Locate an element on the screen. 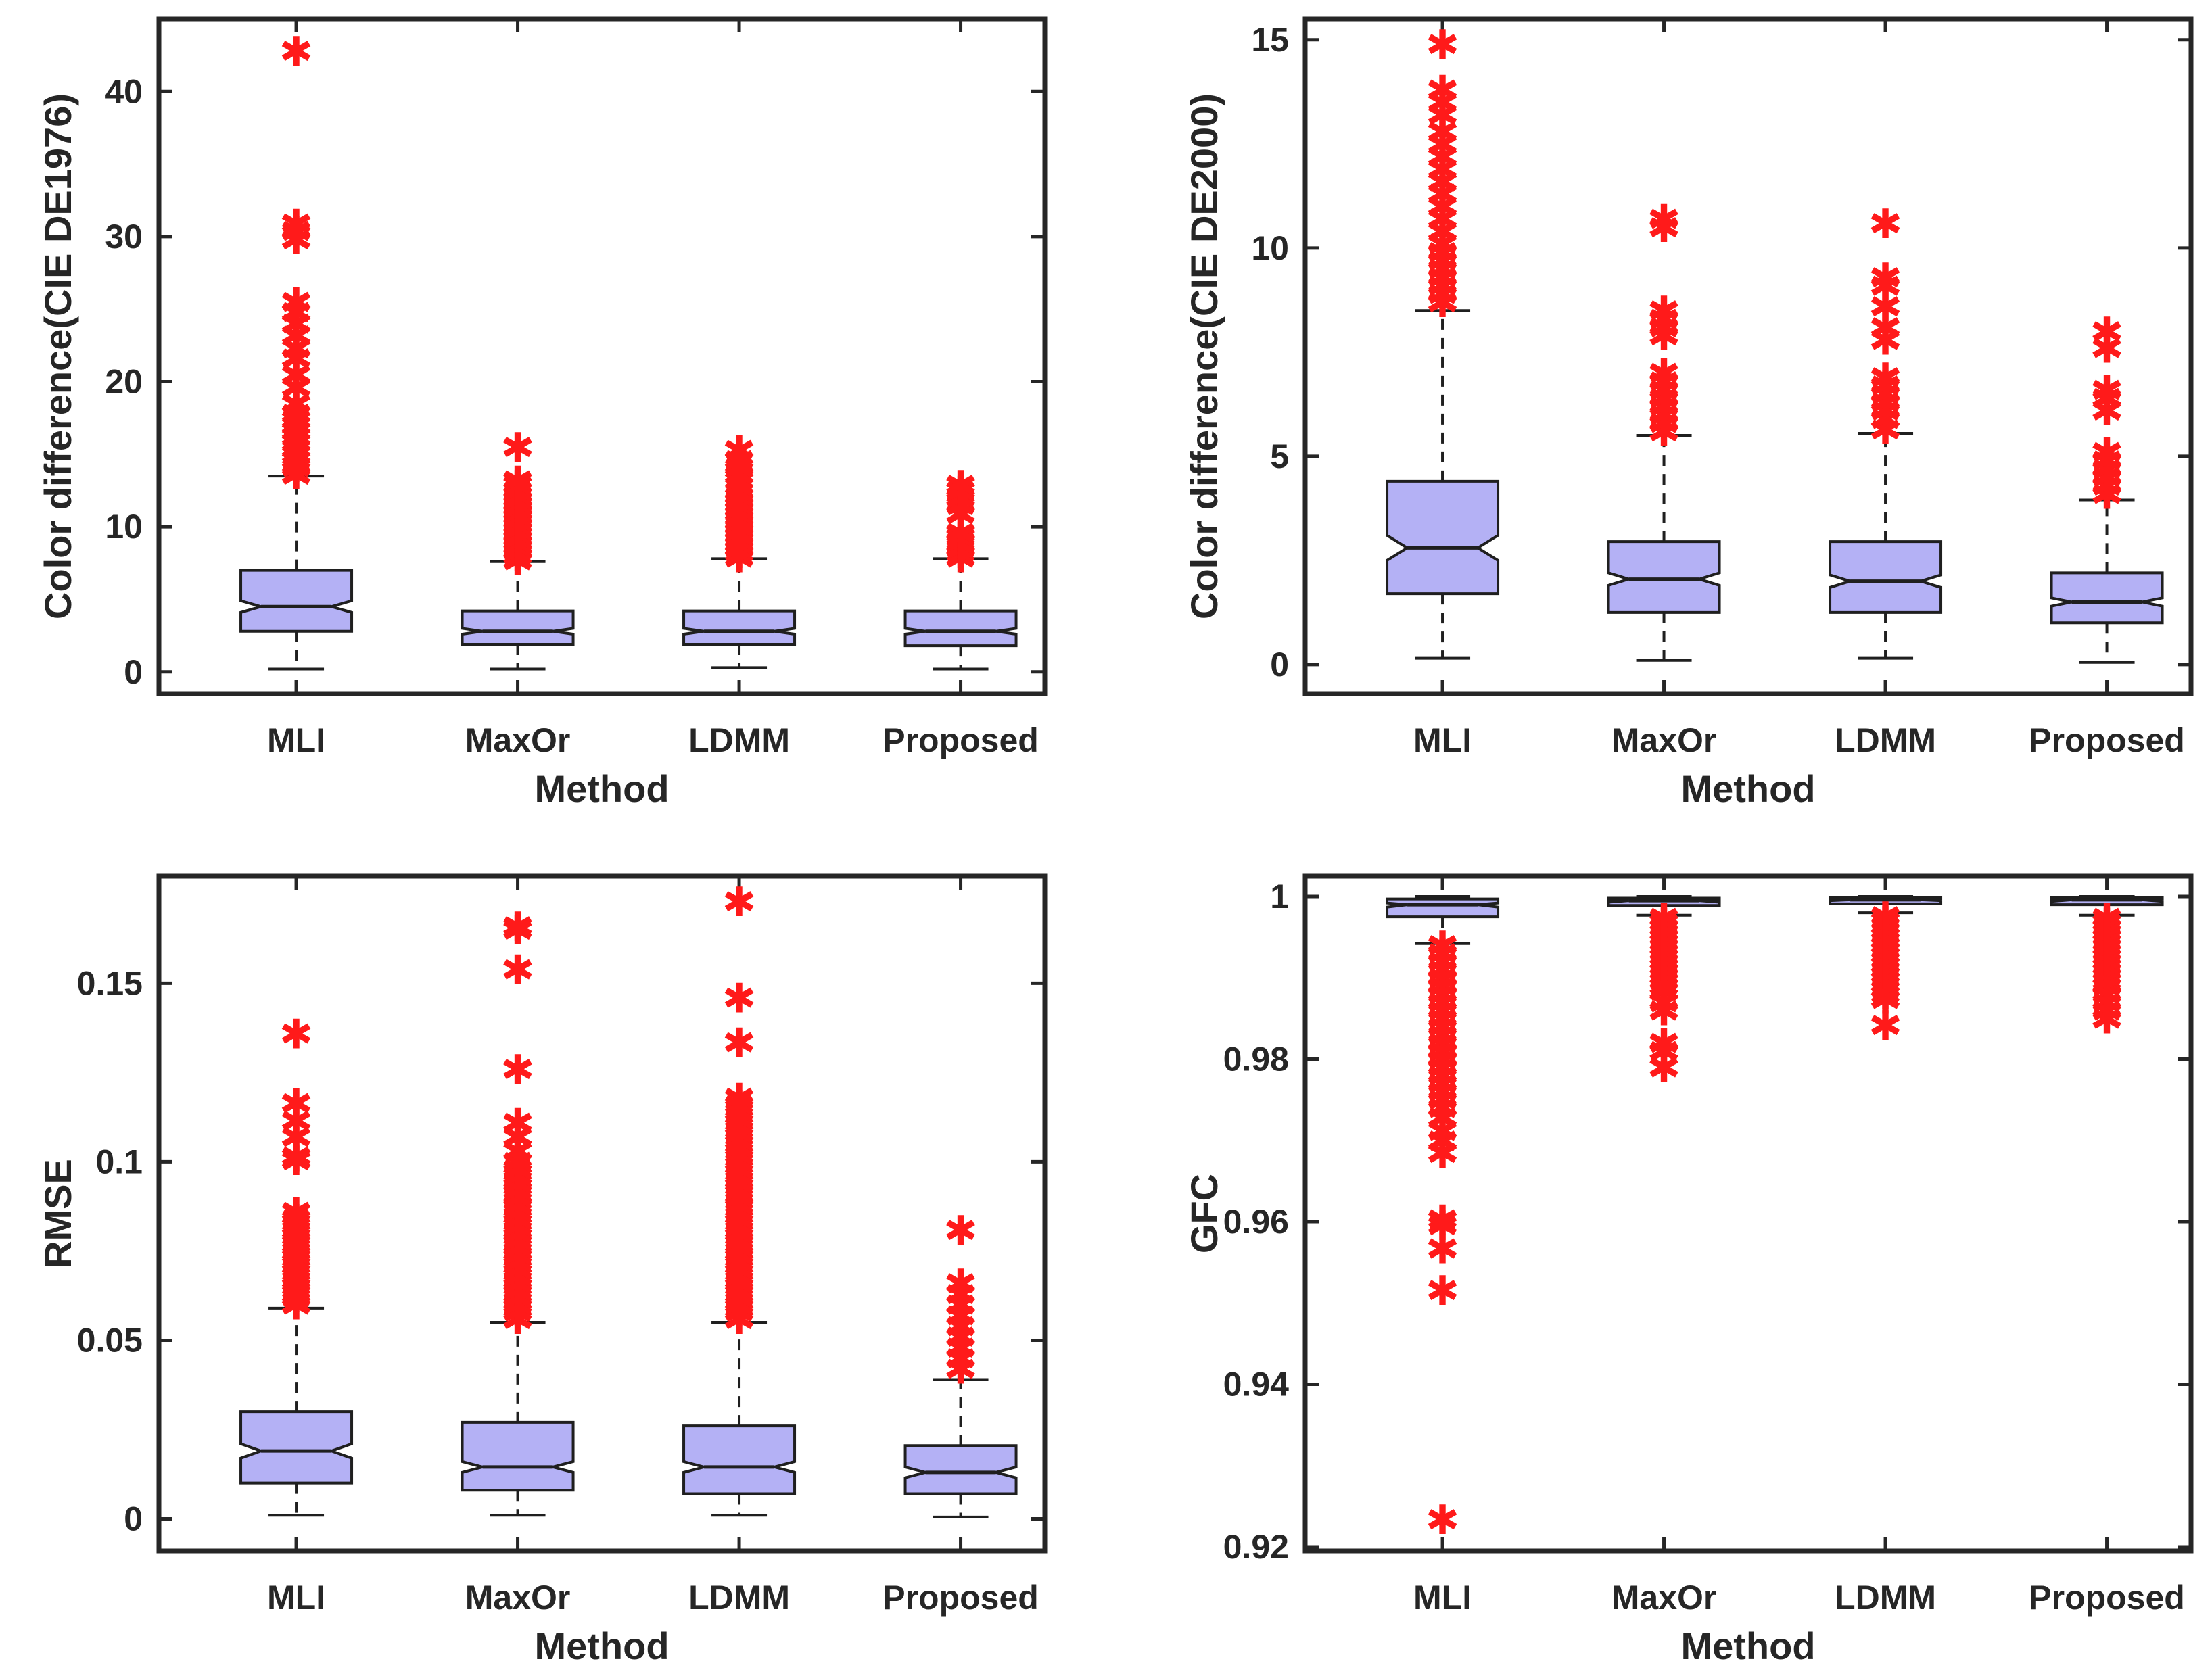 The image size is (2212, 1676). y-axis-label: Color difference(CIE DE2000) is located at coordinates (1204, 356).